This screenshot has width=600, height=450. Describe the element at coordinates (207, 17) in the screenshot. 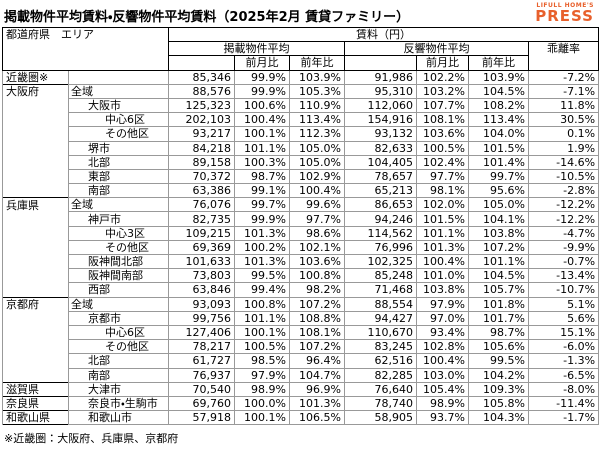

I see `title: 掲載物件平均賃料・反響物件平均賃料（2025年2月 賃貸ファミリー）` at that location.